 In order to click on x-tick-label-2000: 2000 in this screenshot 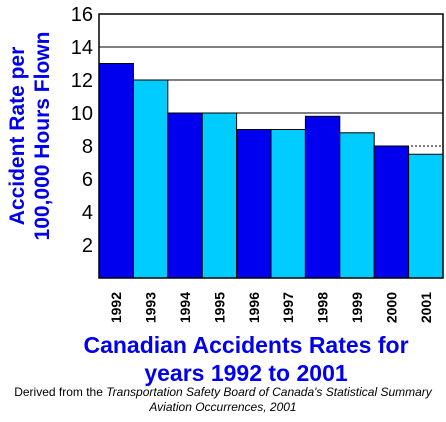, I will do `click(391, 307)`.